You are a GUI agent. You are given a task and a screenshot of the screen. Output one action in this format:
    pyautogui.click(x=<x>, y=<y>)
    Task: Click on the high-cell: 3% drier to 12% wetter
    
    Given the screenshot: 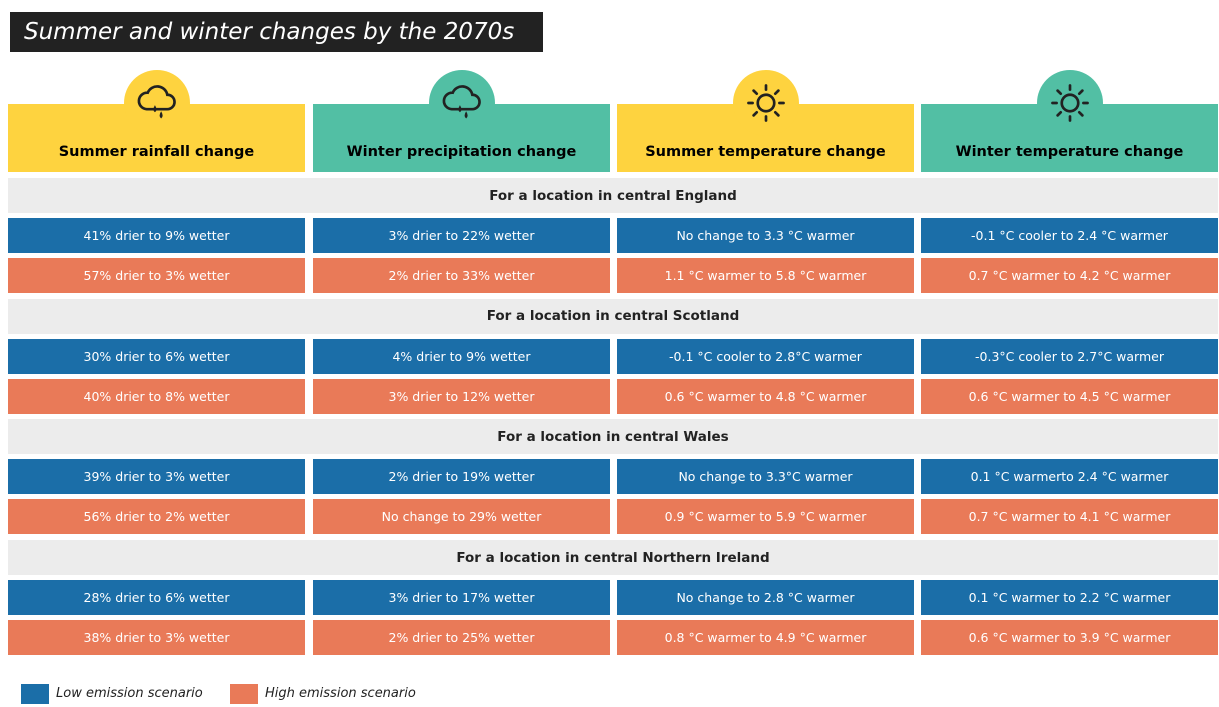 What is the action you would take?
    pyautogui.click(x=461, y=396)
    